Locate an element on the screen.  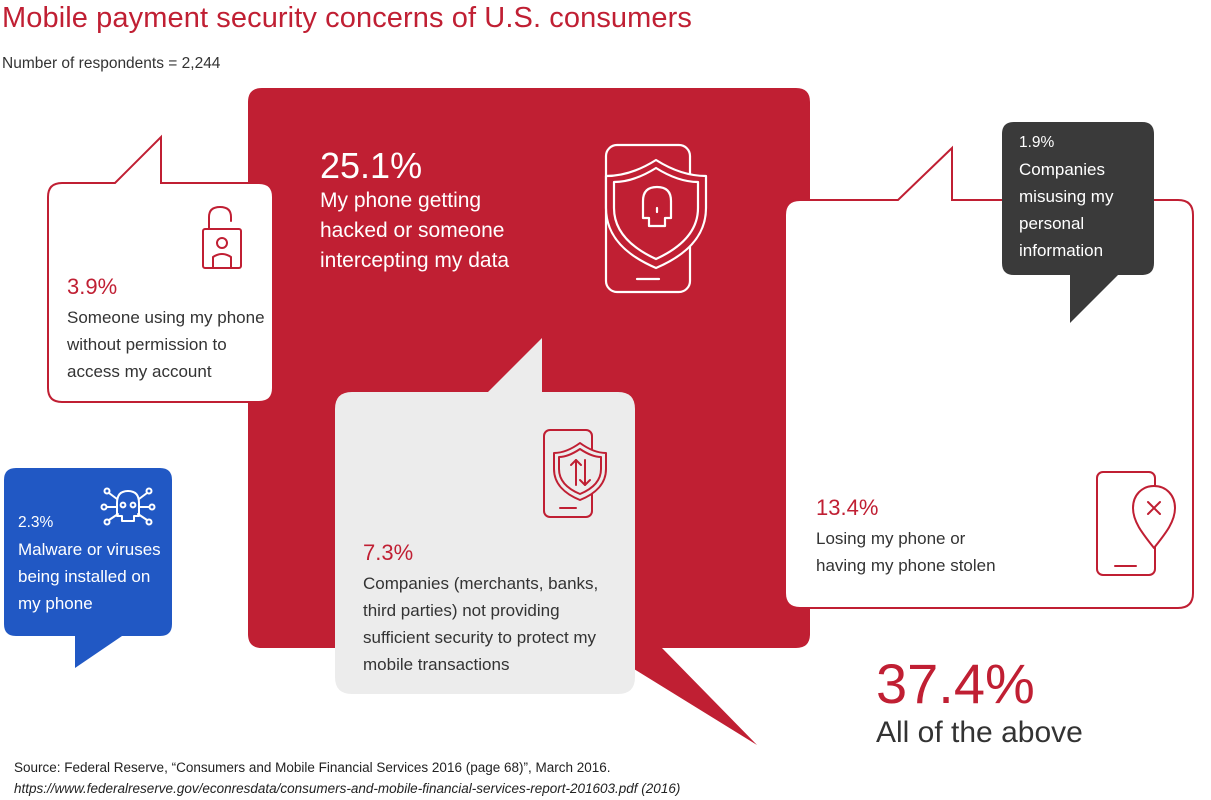
hacked-label-line-3: intercepting my data is located at coordinates (415, 261).